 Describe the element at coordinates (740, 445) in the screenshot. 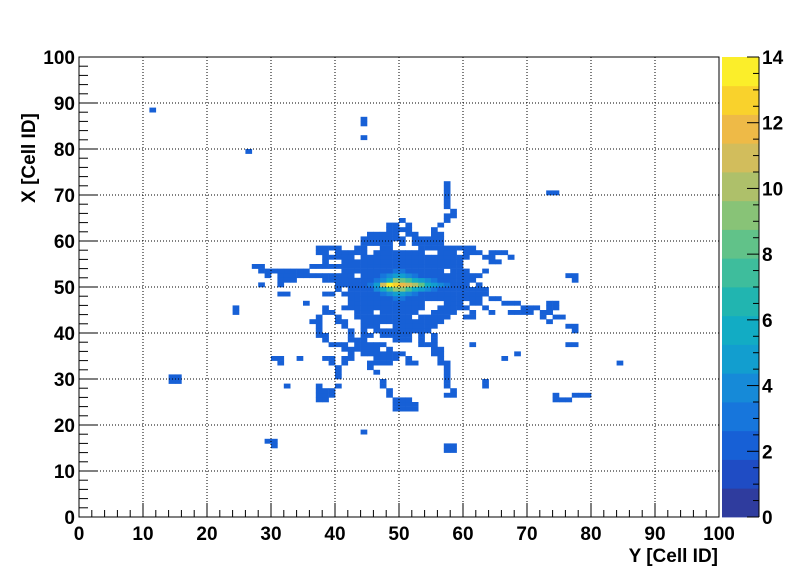

I see `color-scale-segment` at that location.